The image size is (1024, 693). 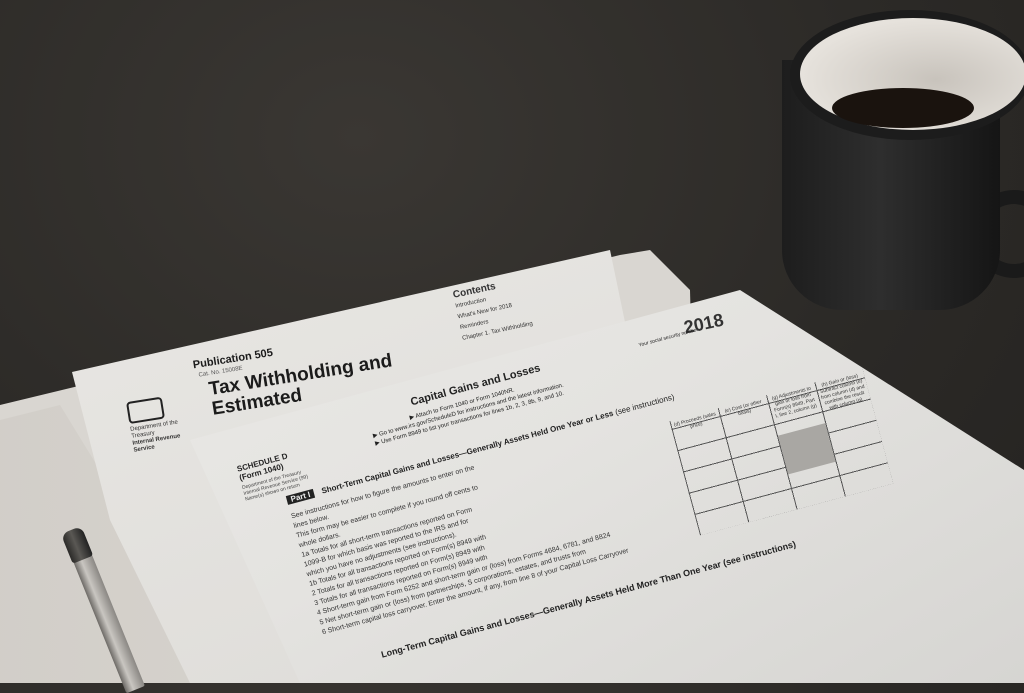 What do you see at coordinates (903, 108) in the screenshot?
I see `coffee` at bounding box center [903, 108].